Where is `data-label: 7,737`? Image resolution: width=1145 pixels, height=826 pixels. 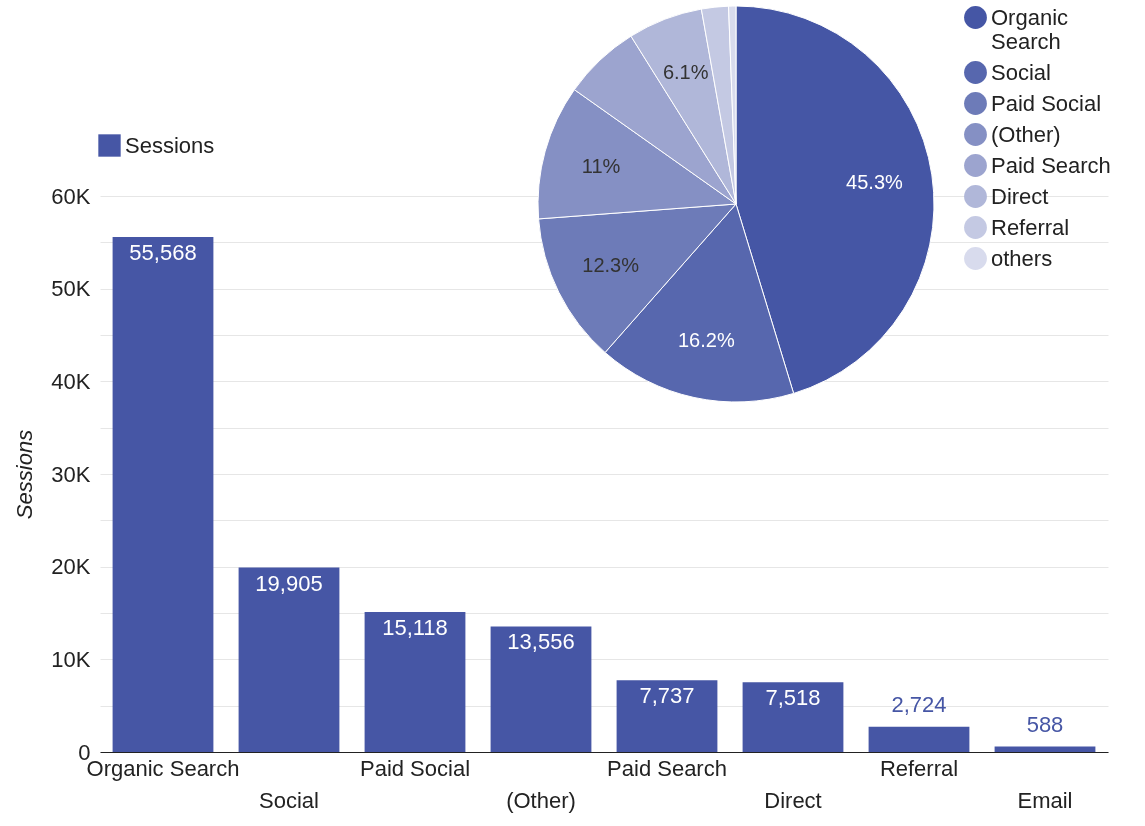 data-label: 7,737 is located at coordinates (667, 696).